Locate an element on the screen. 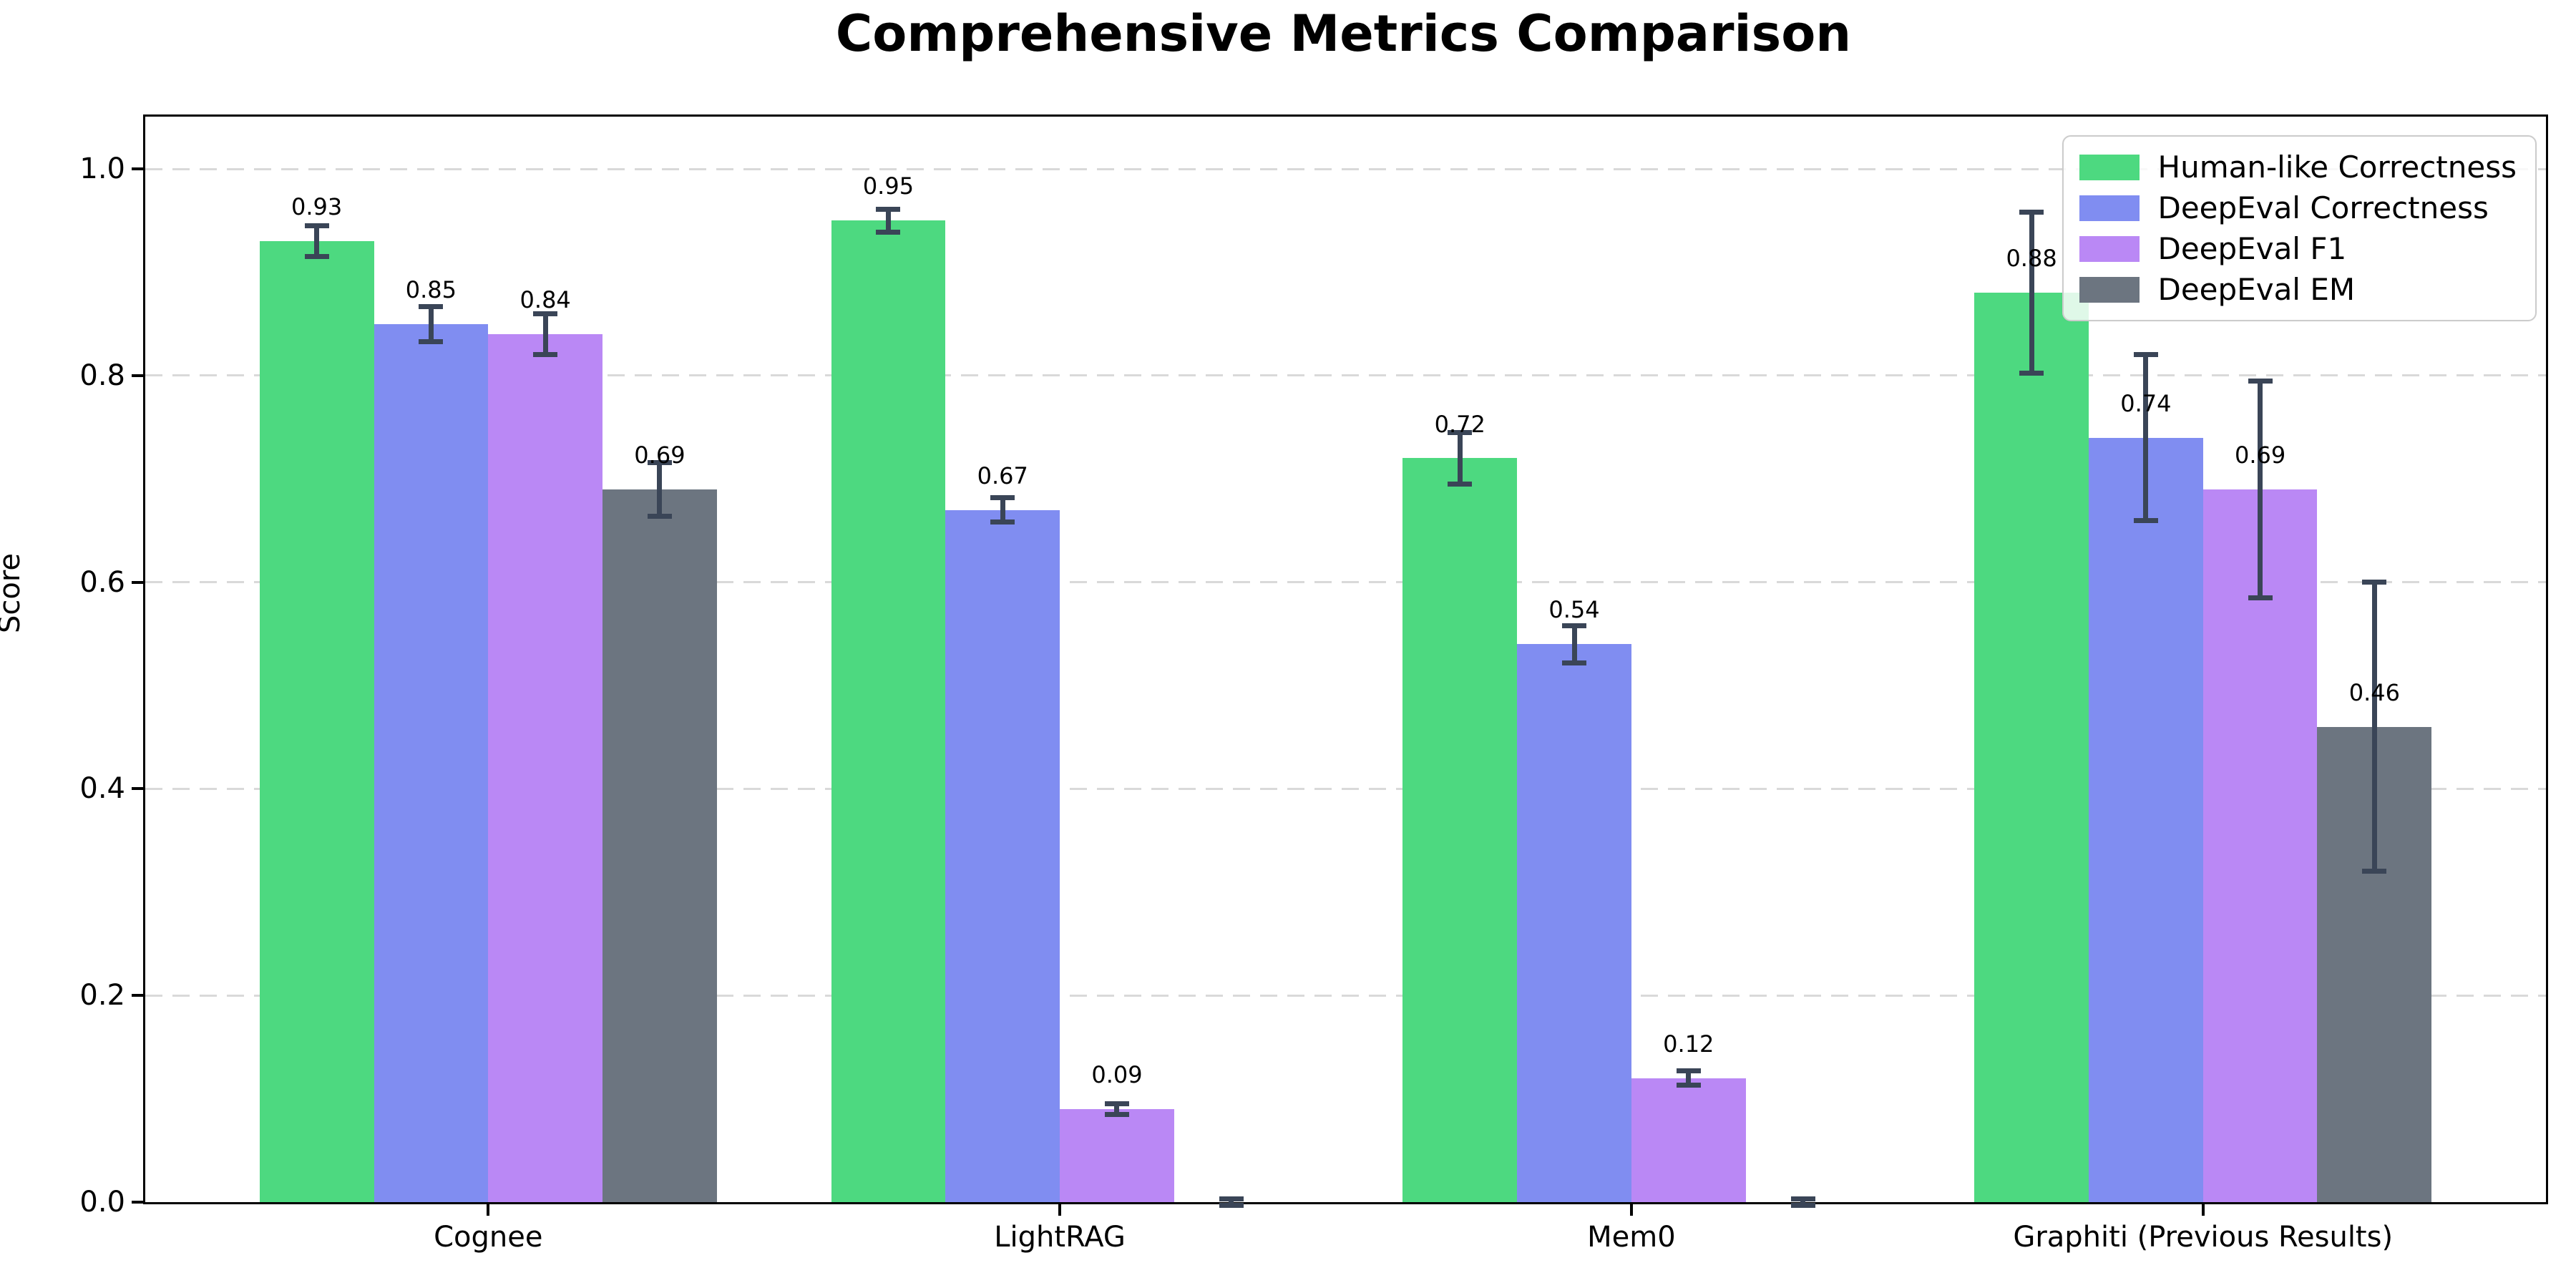  y-tick-label: 0.4 is located at coordinates (102, 789).